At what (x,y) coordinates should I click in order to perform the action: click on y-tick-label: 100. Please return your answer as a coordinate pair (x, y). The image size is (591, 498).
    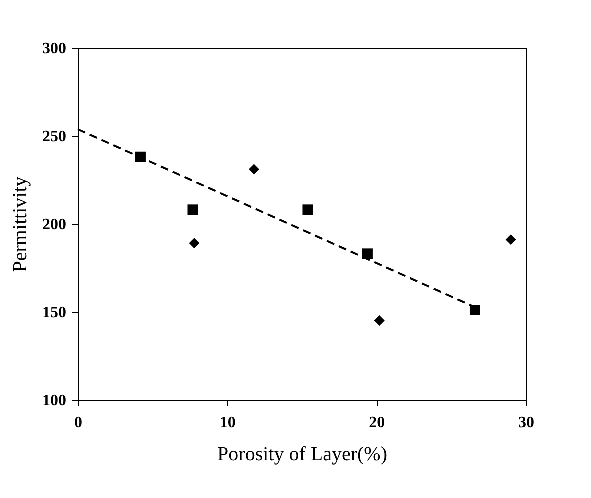
    Looking at the image, I should click on (54, 401).